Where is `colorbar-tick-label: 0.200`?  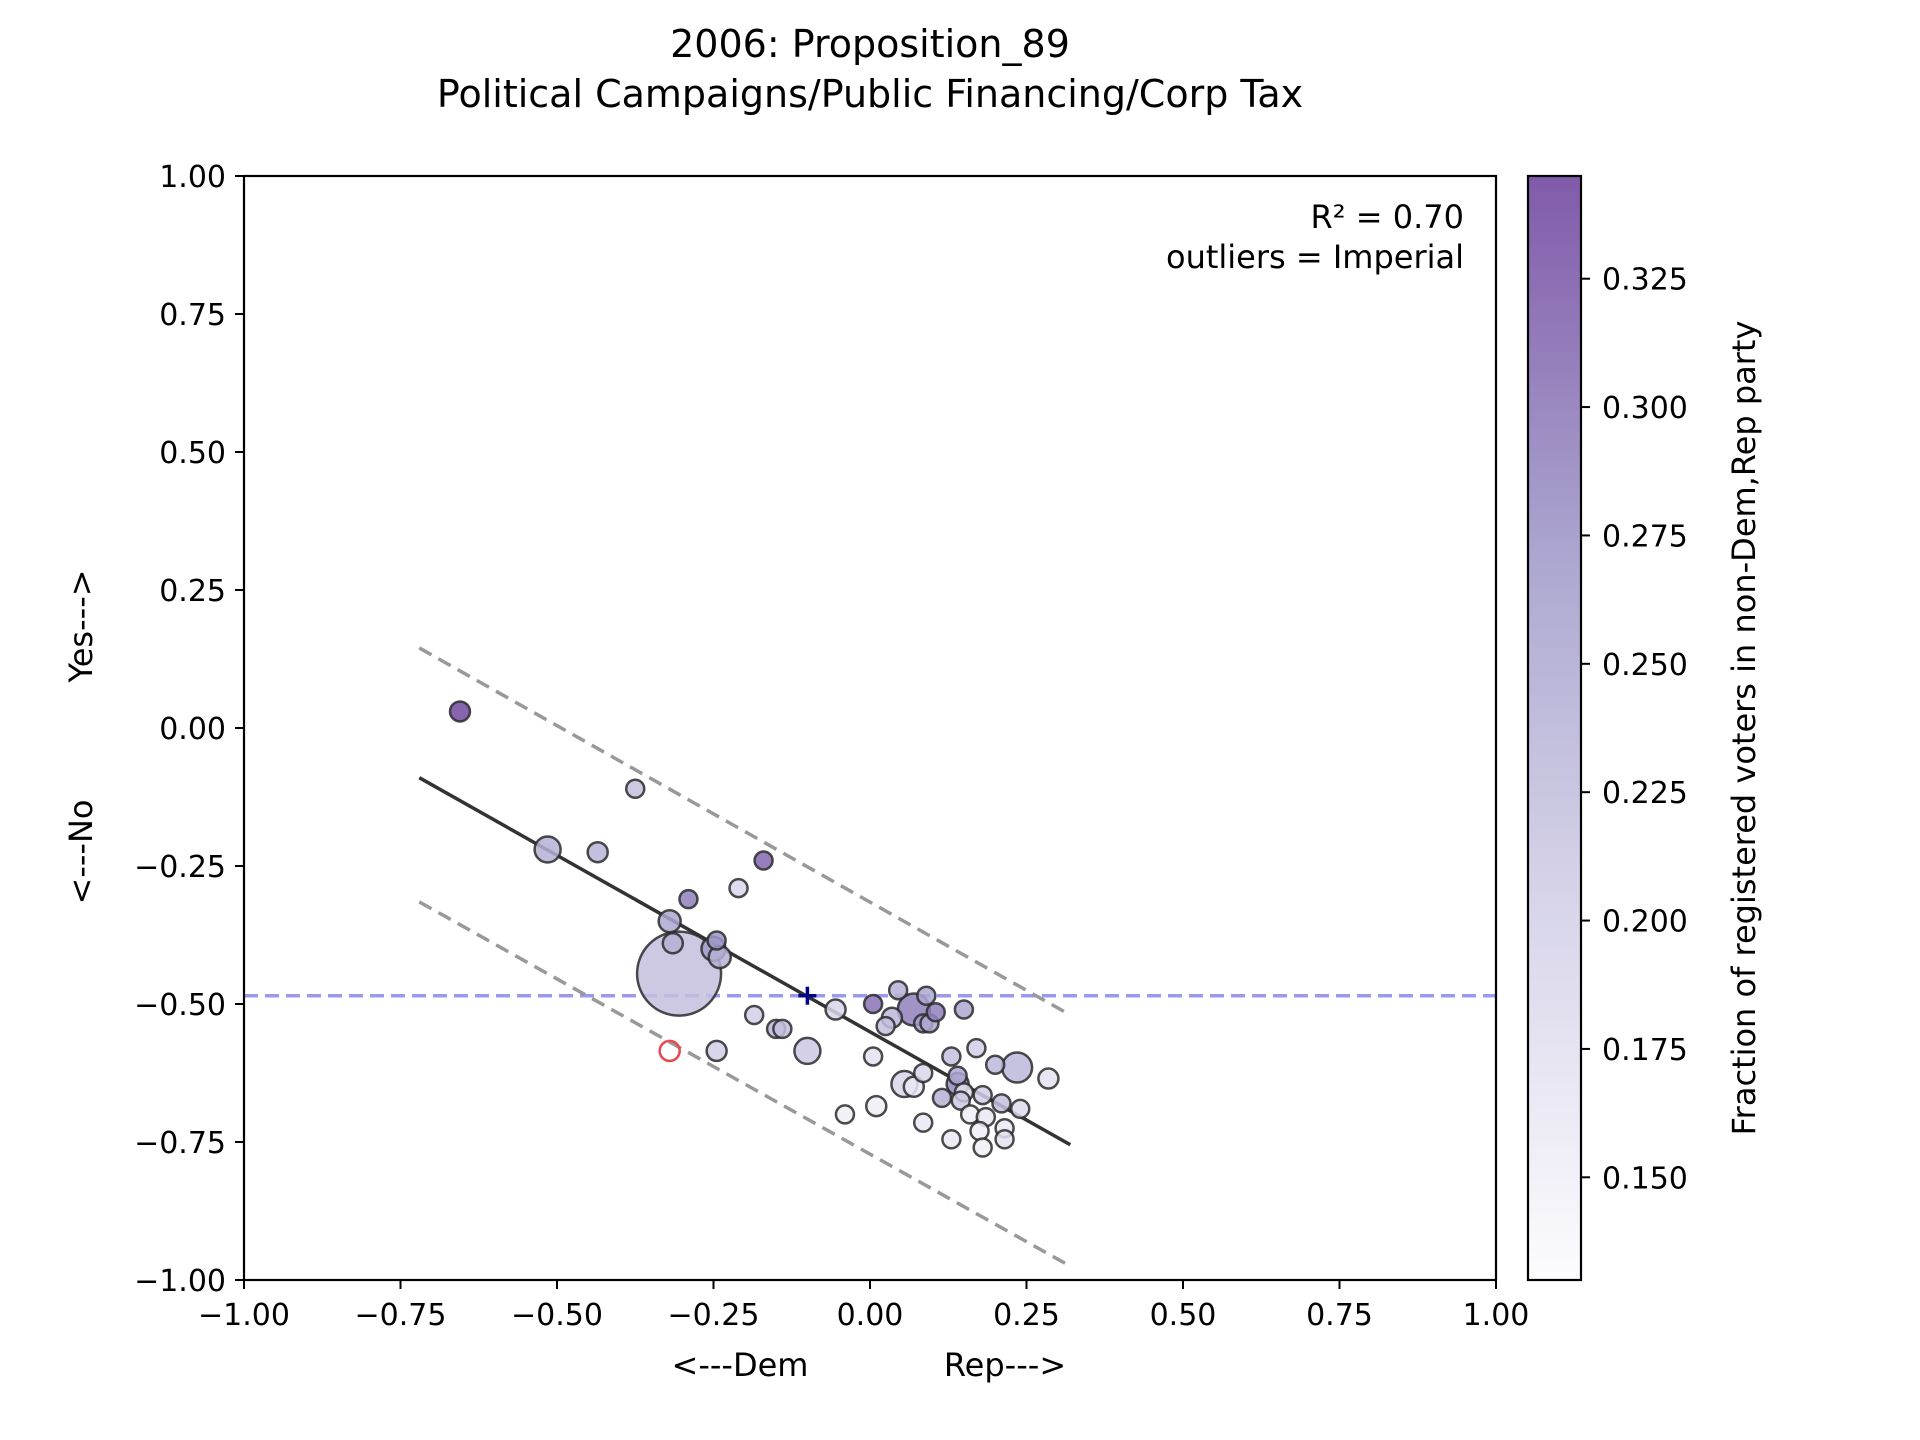 colorbar-tick-label: 0.200 is located at coordinates (1645, 922).